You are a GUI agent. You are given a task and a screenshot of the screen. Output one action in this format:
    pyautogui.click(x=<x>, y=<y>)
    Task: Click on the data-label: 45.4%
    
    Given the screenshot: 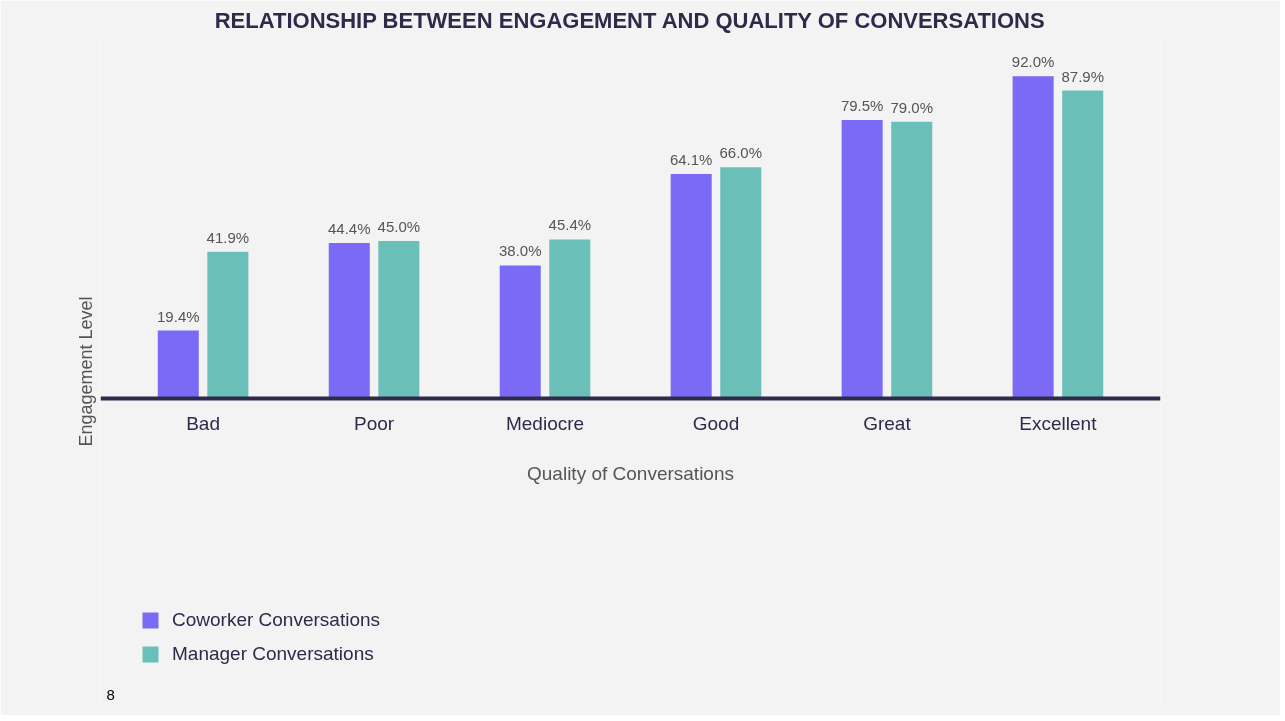 What is the action you would take?
    pyautogui.click(x=570, y=225)
    